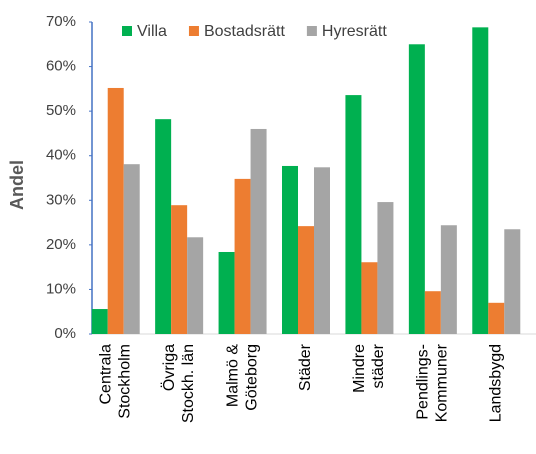 This screenshot has width=536, height=454. Describe the element at coordinates (65, 333) in the screenshot. I see `y-tick-label: 0%` at that location.